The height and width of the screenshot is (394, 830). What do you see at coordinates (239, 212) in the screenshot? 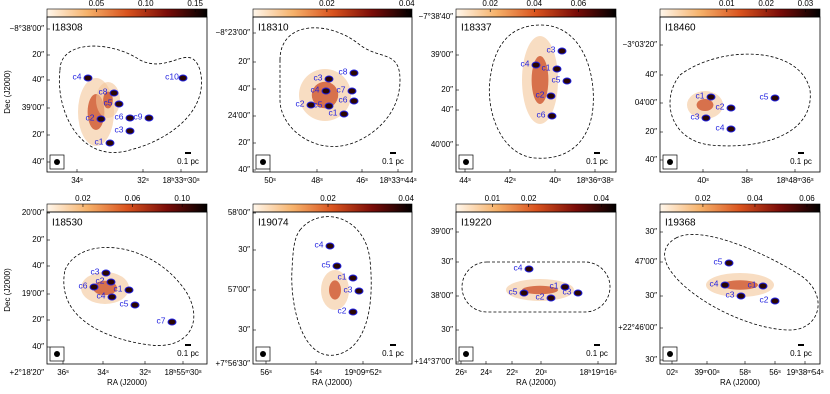
I see `y-tick-label: 58′00″` at bounding box center [239, 212].